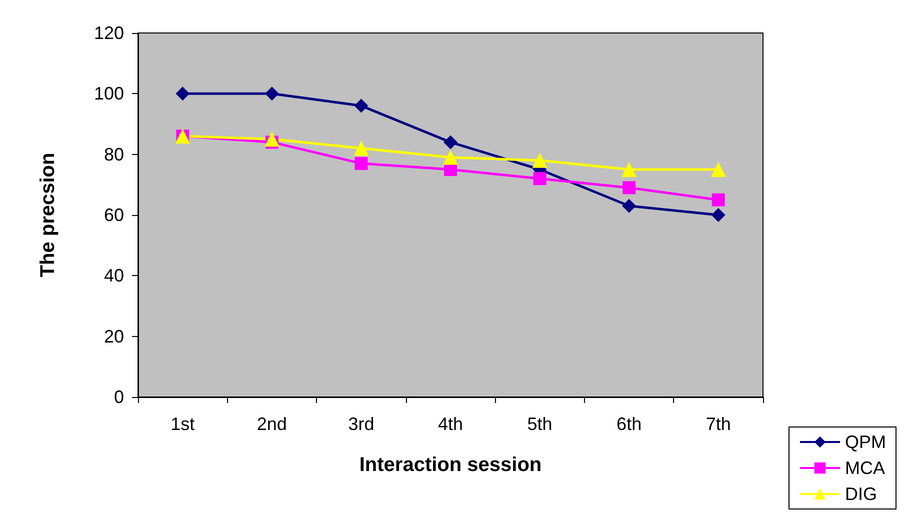  What do you see at coordinates (114, 336) in the screenshot?
I see `y-tick-label: 20` at bounding box center [114, 336].